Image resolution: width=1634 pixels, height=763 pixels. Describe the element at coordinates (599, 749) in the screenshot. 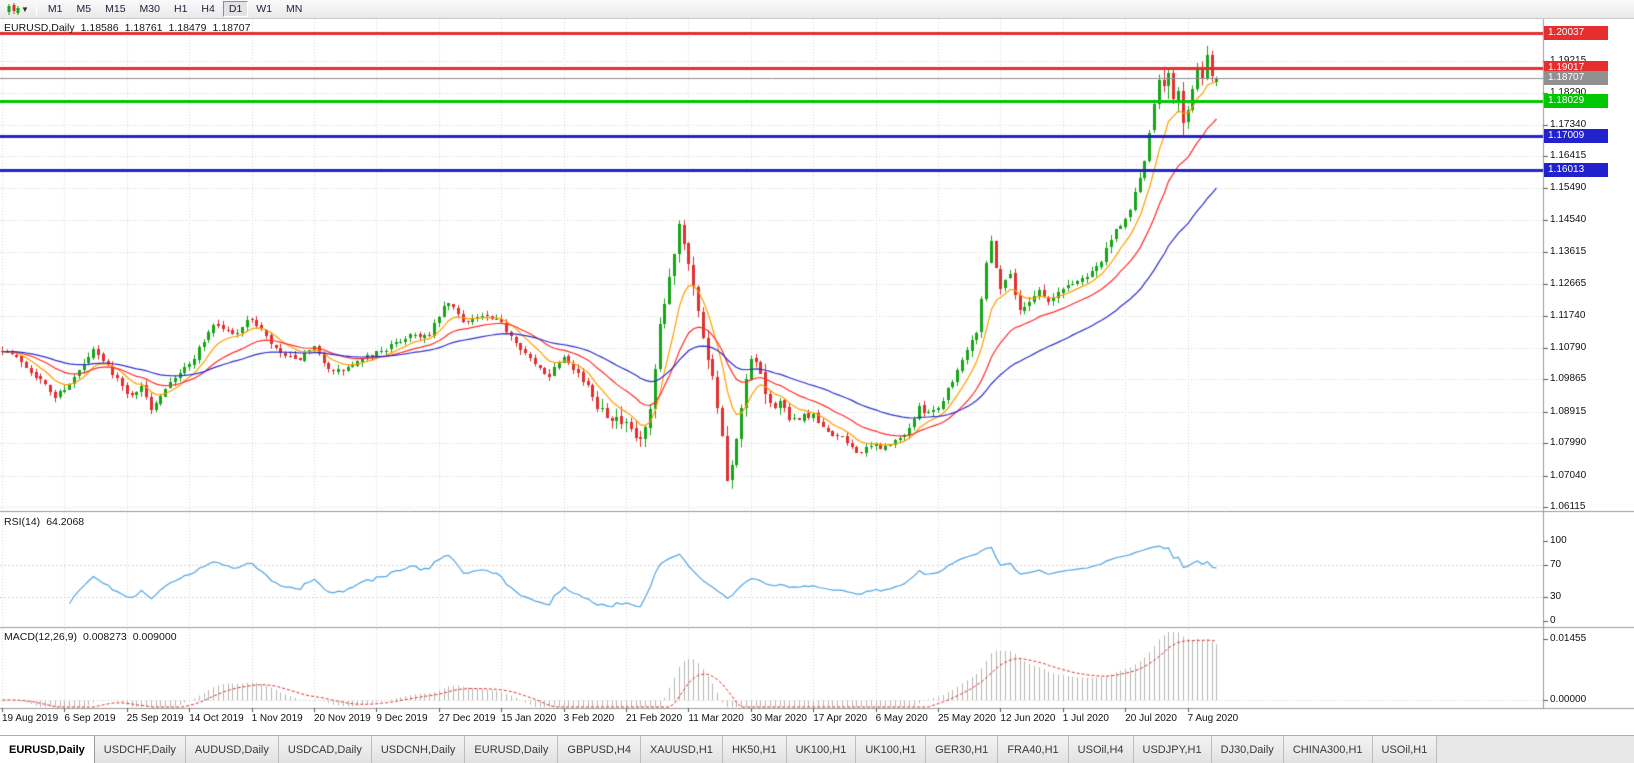

I see `tab-gbpusd-h4: GBPUSD,H4` at that location.